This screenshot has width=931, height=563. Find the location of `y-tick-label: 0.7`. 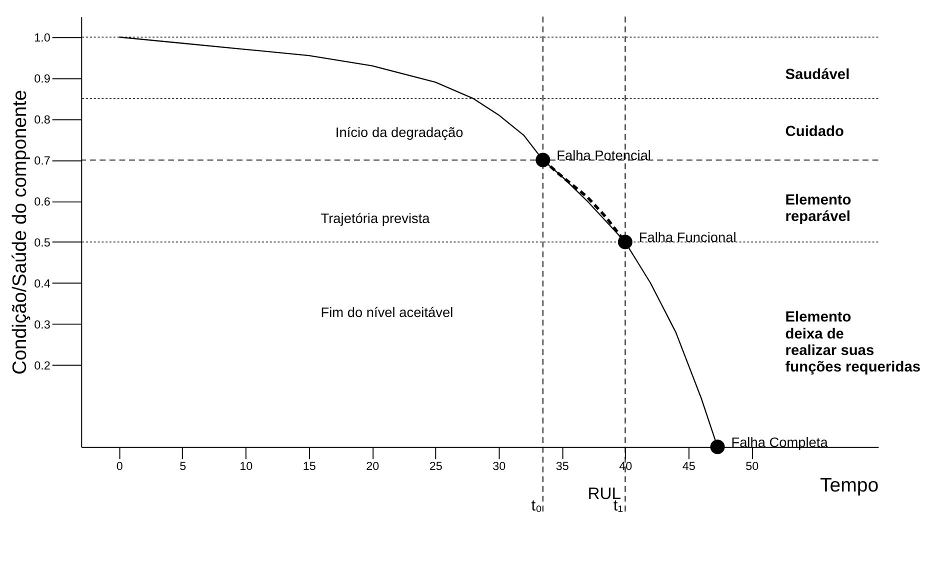

y-tick-label: 0.7 is located at coordinates (42, 161).